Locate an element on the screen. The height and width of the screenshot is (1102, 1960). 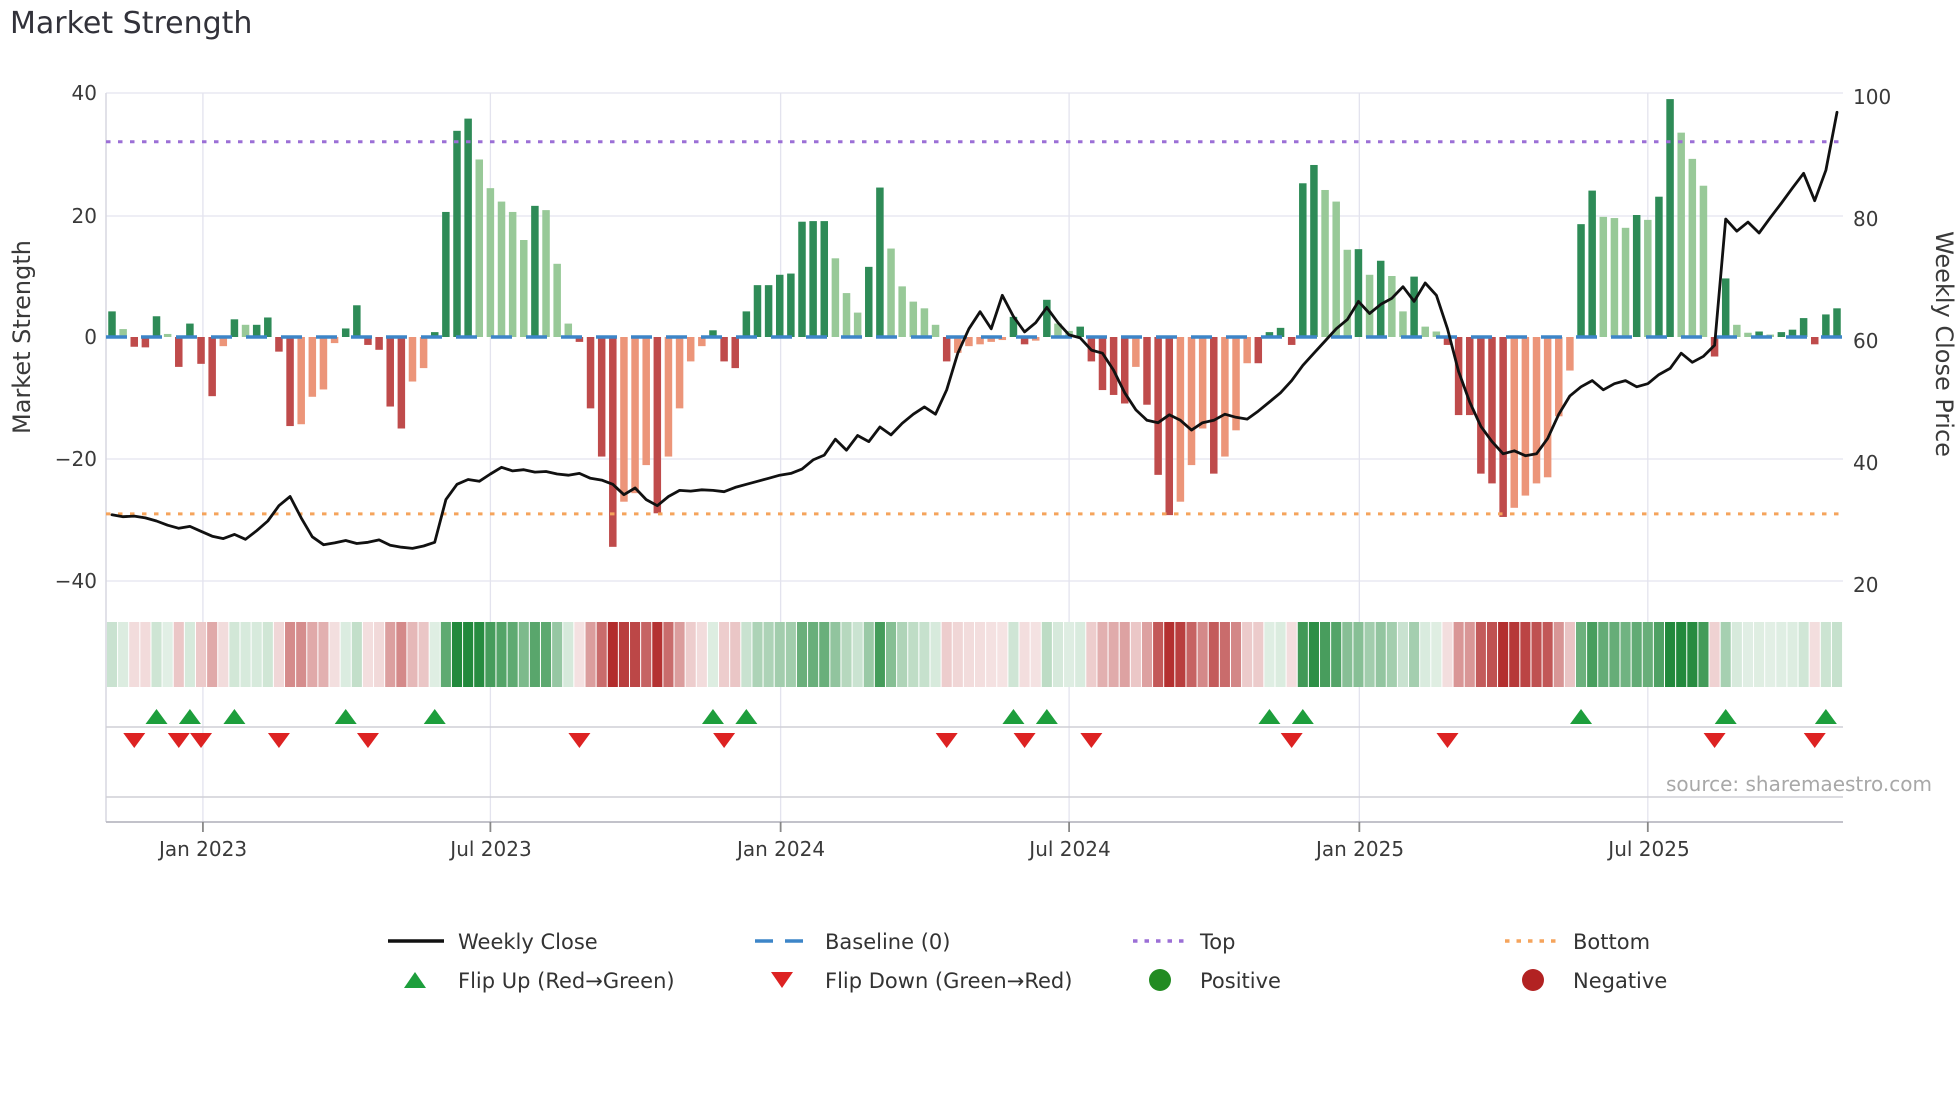
left-axis-ticks: 40 20 0 −20 −40 is located at coordinates (76, 337).